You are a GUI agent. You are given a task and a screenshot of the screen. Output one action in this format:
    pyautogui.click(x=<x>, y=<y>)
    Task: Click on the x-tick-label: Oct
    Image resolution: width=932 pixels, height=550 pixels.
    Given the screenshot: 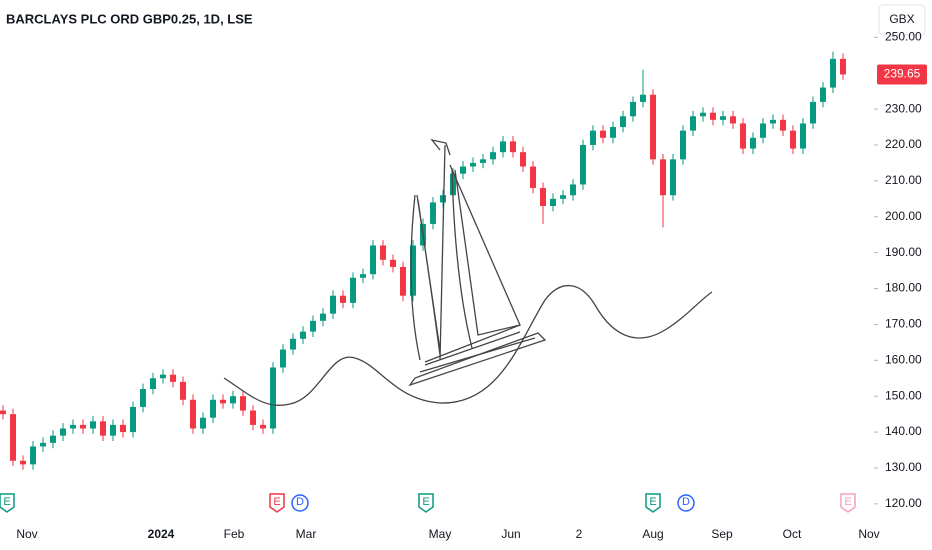 What is the action you would take?
    pyautogui.click(x=792, y=534)
    